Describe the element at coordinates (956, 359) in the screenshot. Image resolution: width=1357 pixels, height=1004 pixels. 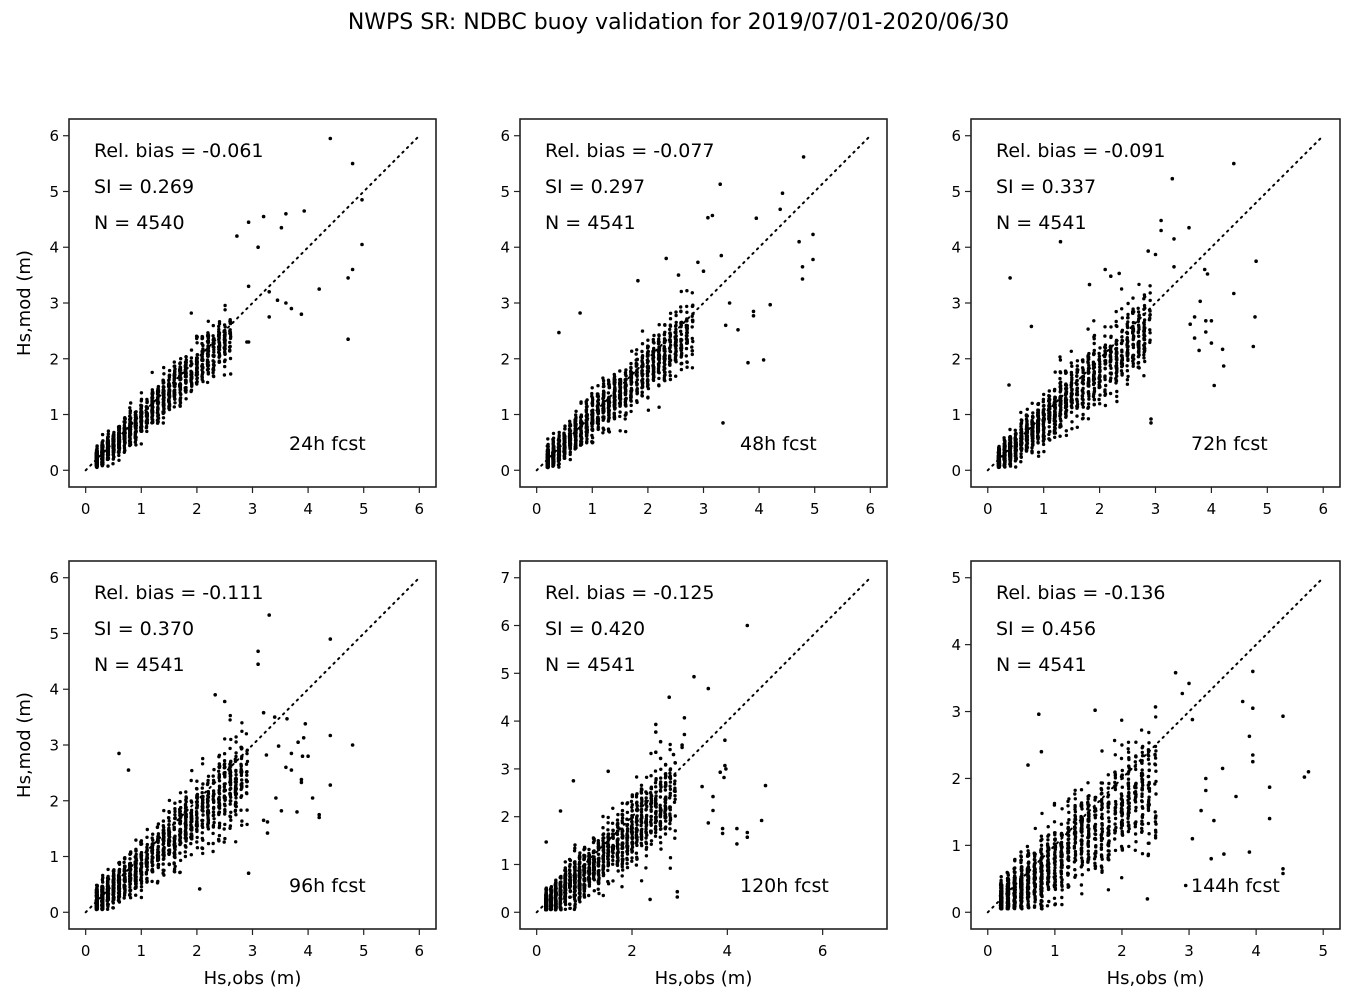
I see `y-tick-label: 2` at that location.